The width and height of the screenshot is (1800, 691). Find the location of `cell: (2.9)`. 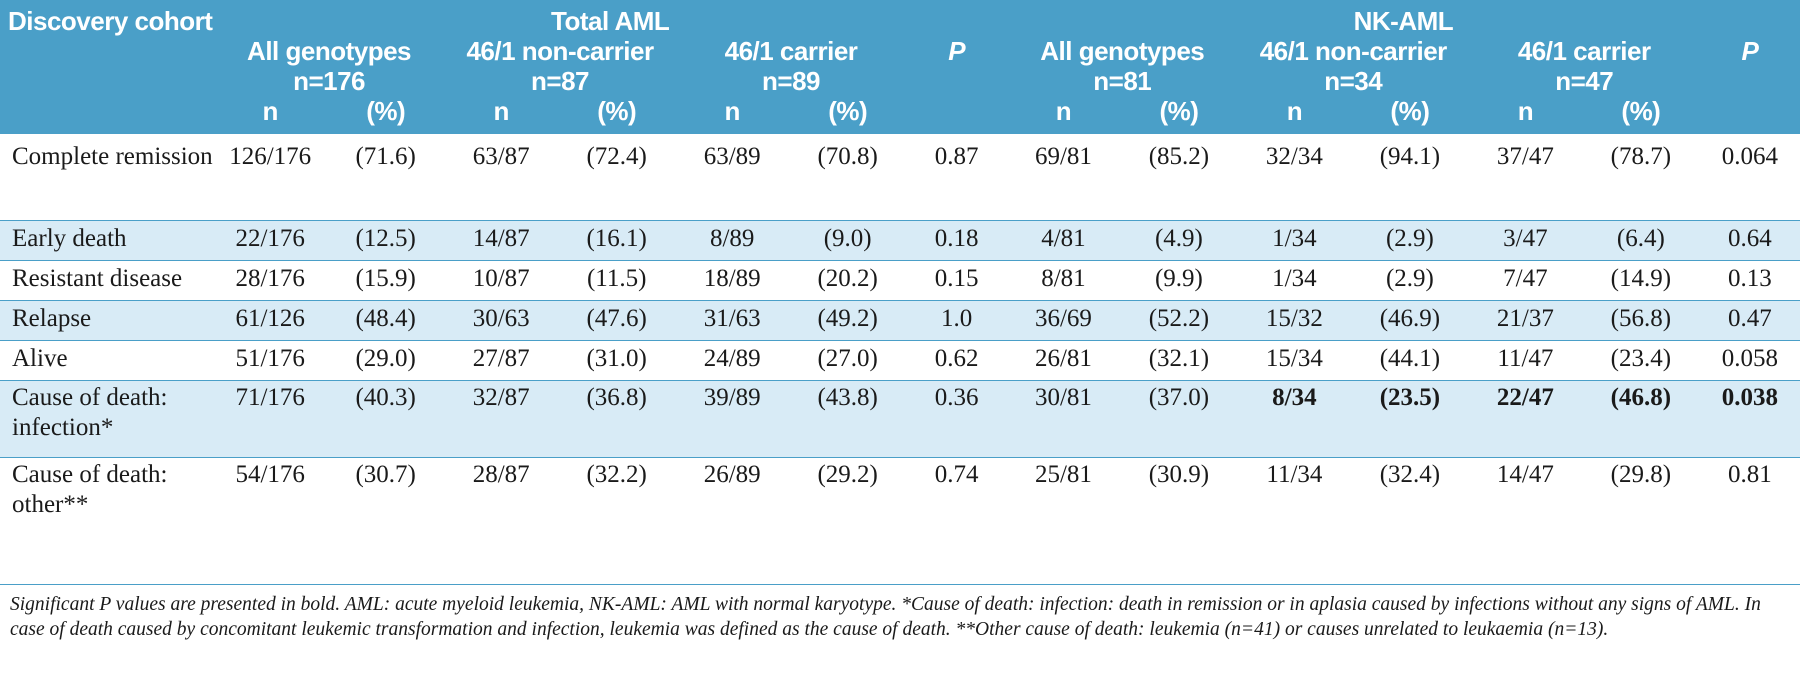

cell: (2.9) is located at coordinates (1409, 278).